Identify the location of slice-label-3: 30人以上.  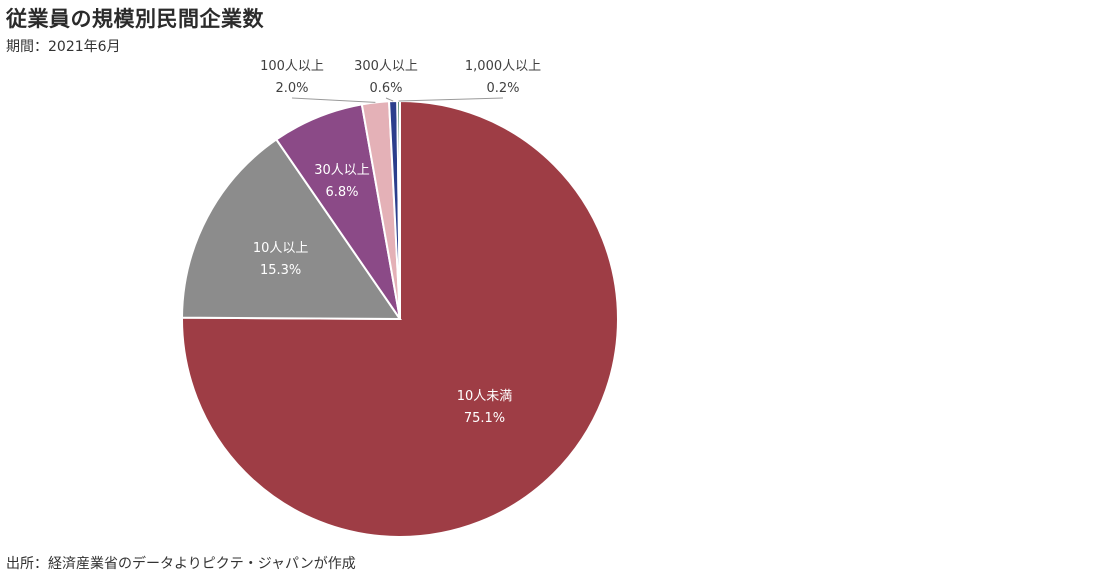
(342, 170).